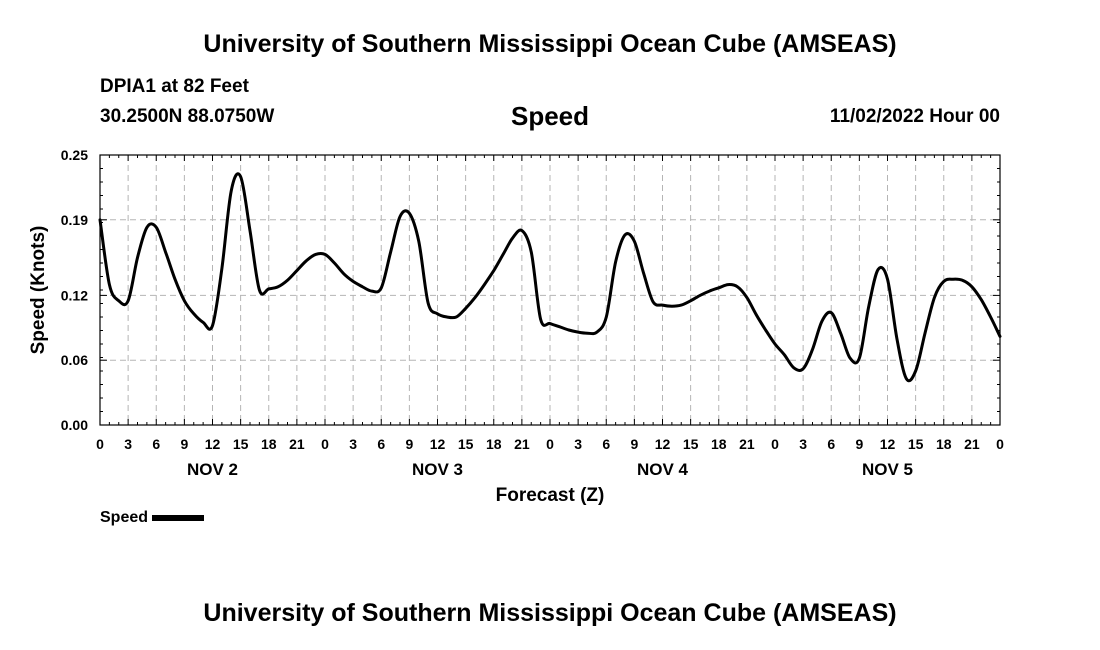 The height and width of the screenshot is (650, 1100). Describe the element at coordinates (914, 116) in the screenshot. I see `forecast-datetime: 11/02/2022 Hour 00` at that location.